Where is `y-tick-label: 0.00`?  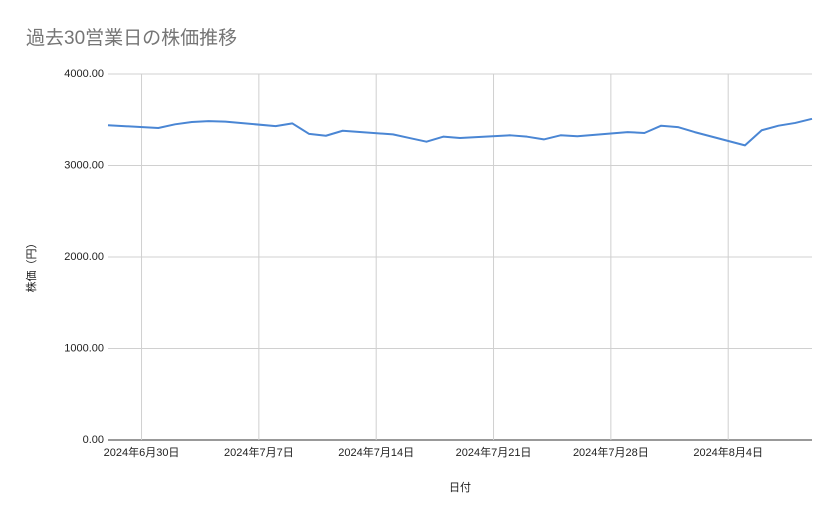 y-tick-label: 0.00 is located at coordinates (93, 440).